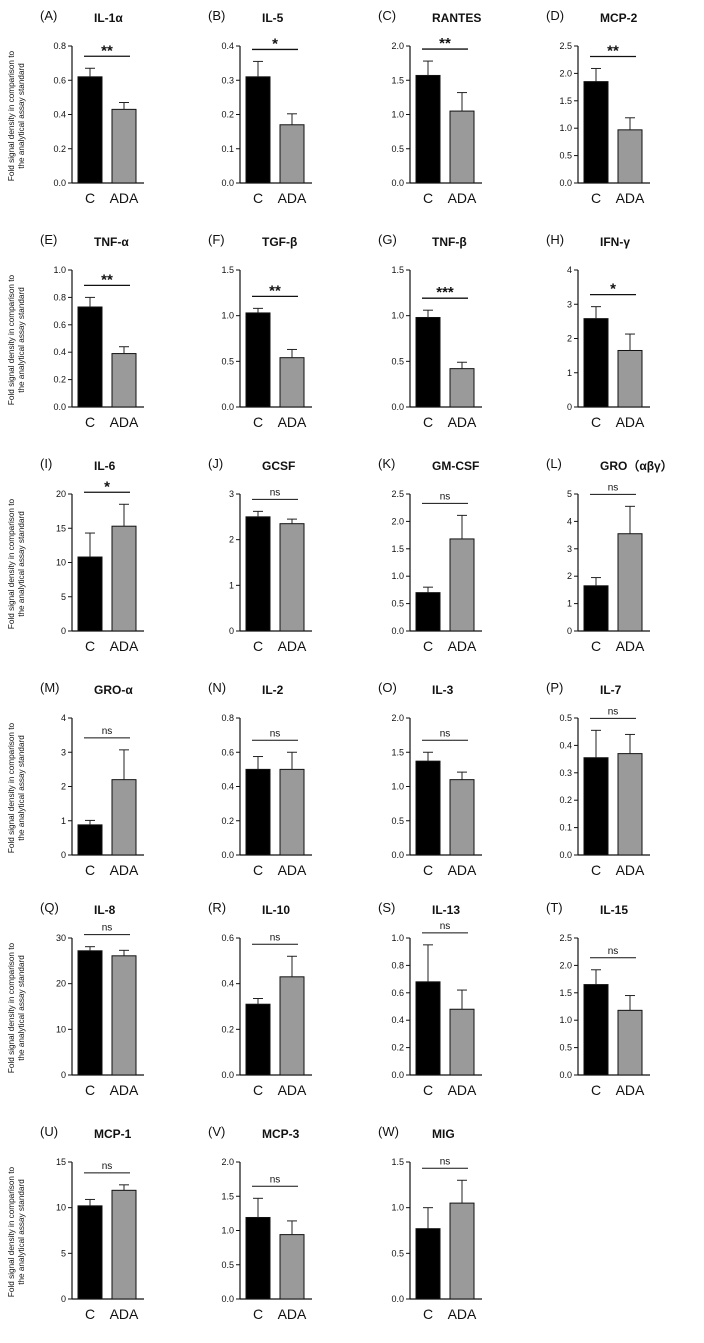  I want to click on panel-letter: (U), so click(49, 1131).